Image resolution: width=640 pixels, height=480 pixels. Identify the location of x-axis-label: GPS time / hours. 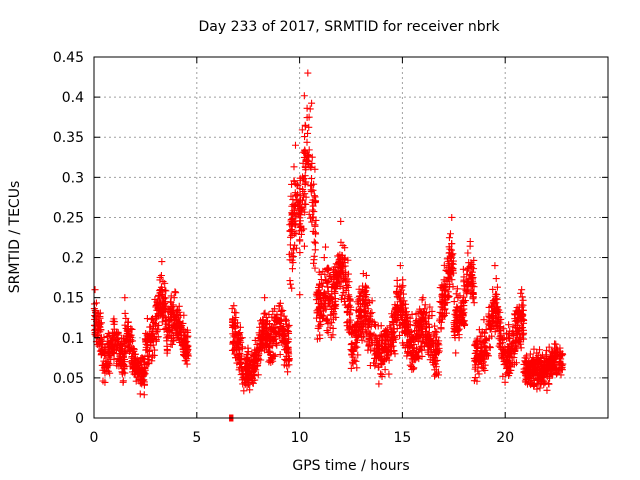
(350, 466).